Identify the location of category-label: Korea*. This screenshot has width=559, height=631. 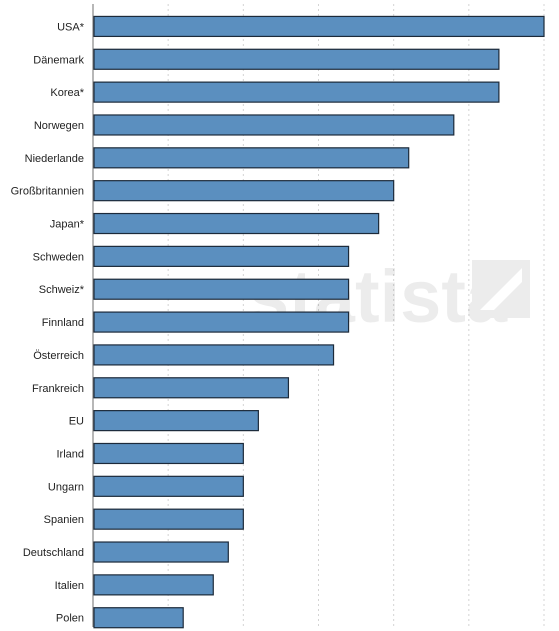
(67, 93).